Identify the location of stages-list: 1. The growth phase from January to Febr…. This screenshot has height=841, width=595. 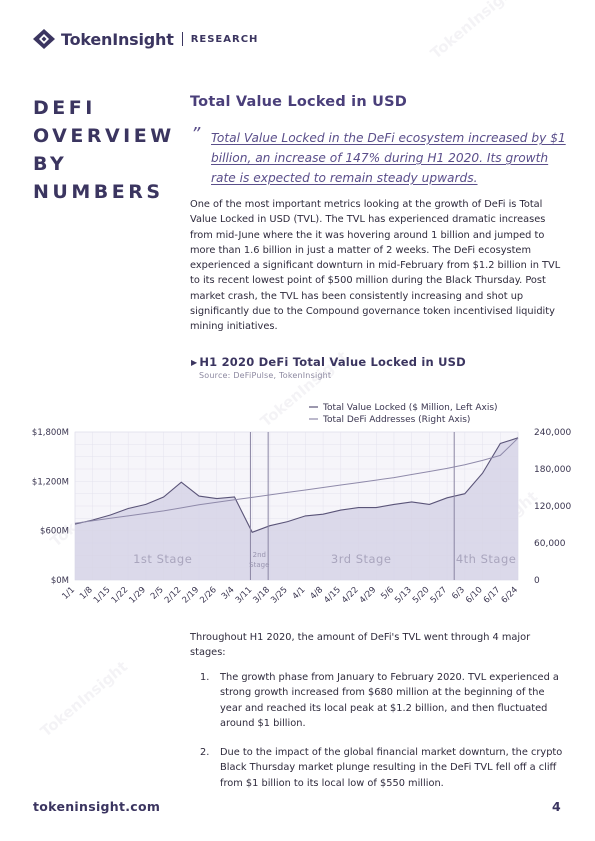
(382, 737).